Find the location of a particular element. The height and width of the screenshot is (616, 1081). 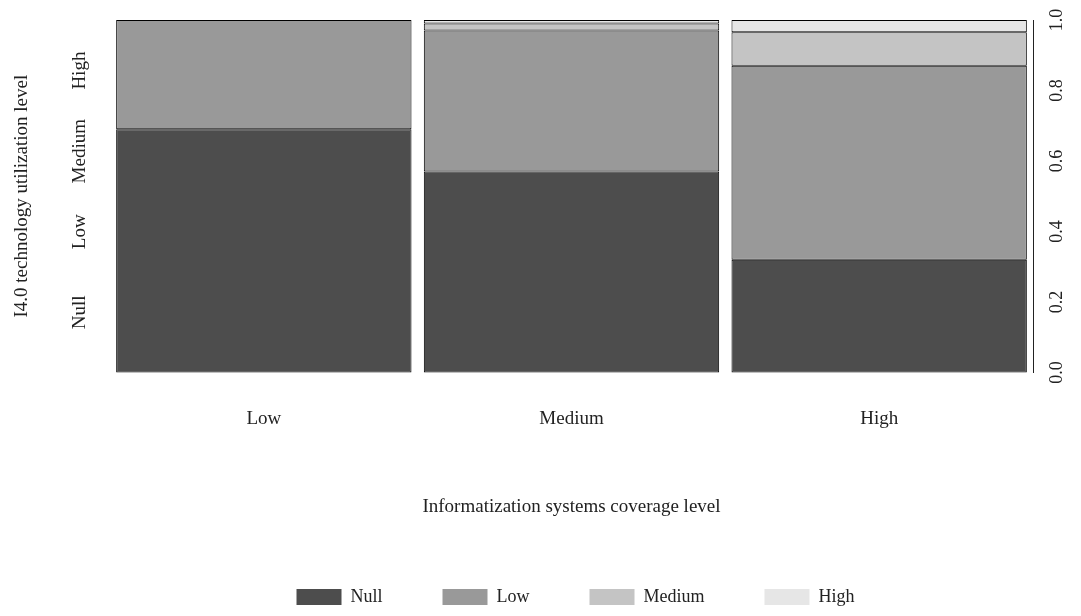

y-tick-label: 1.0 is located at coordinates (1055, 20).